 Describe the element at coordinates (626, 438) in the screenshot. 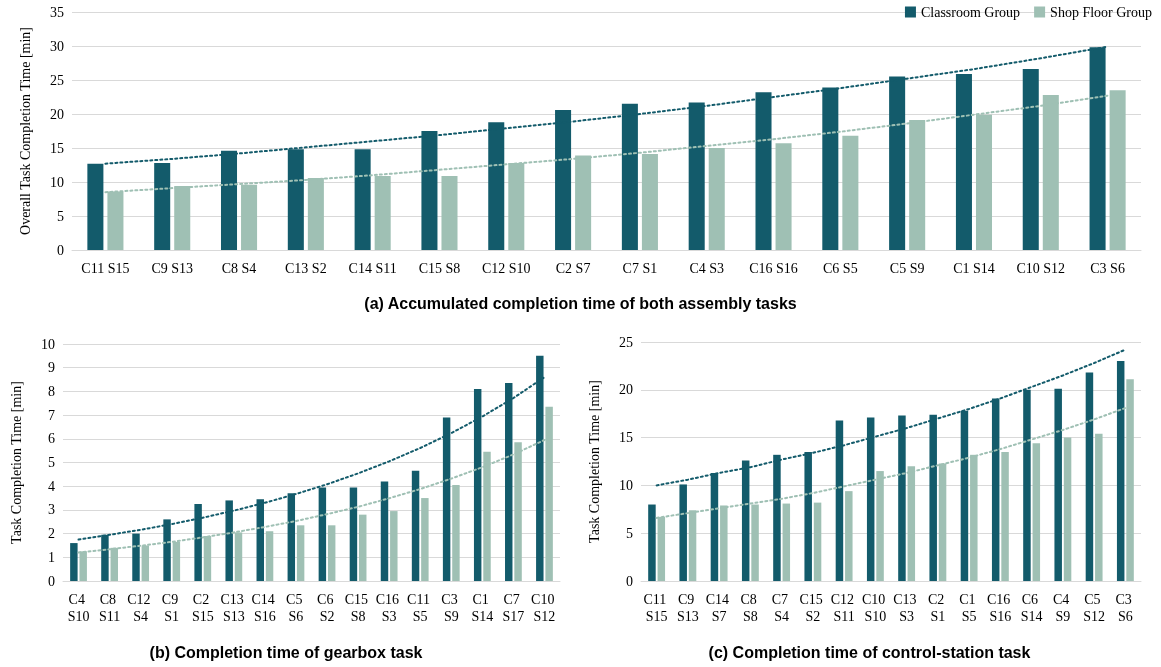

I see `y-tick-label: 15` at that location.